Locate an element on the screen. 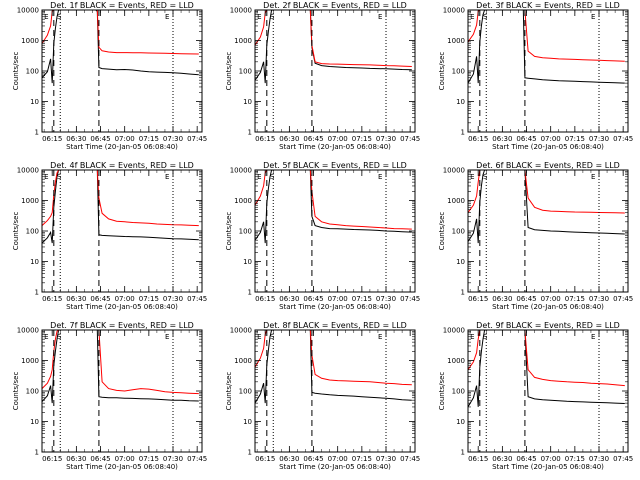 This screenshot has width=640, height=480. panel-title: Det. 3f BLACK = Events, RED = LLD is located at coordinates (548, 5).